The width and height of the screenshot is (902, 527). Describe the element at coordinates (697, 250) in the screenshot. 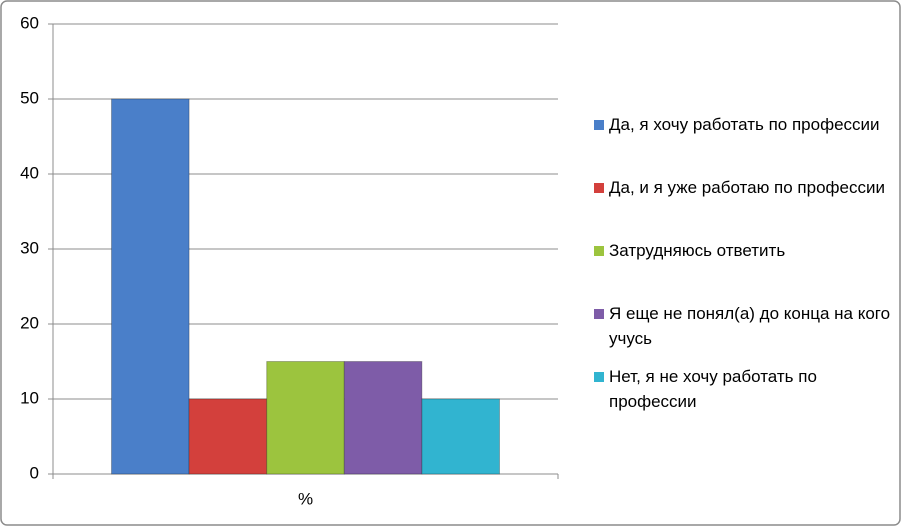

I see `legend-label: Затрудняюсь ответить` at that location.